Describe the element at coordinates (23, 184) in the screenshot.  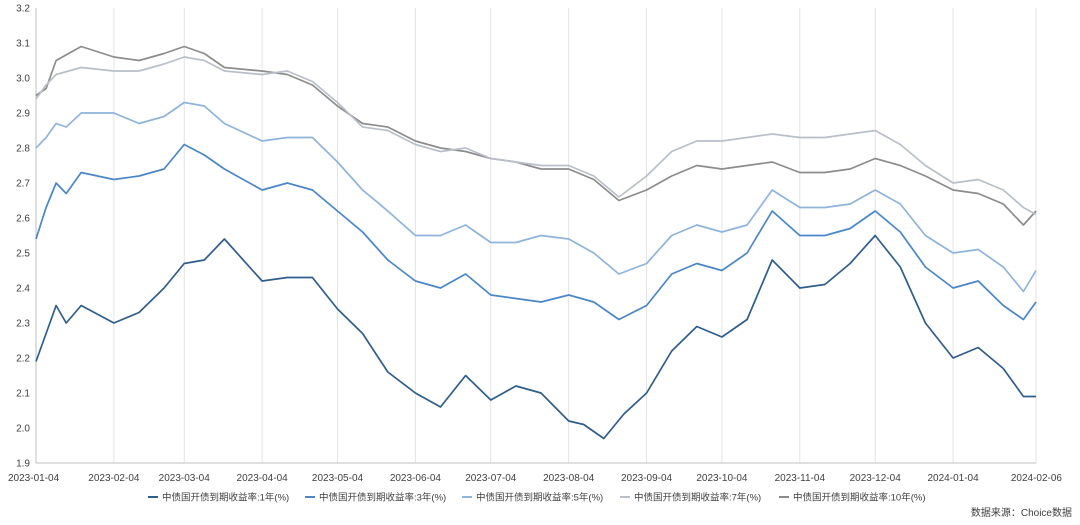
I see `y-tick-label: 2.7` at that location.